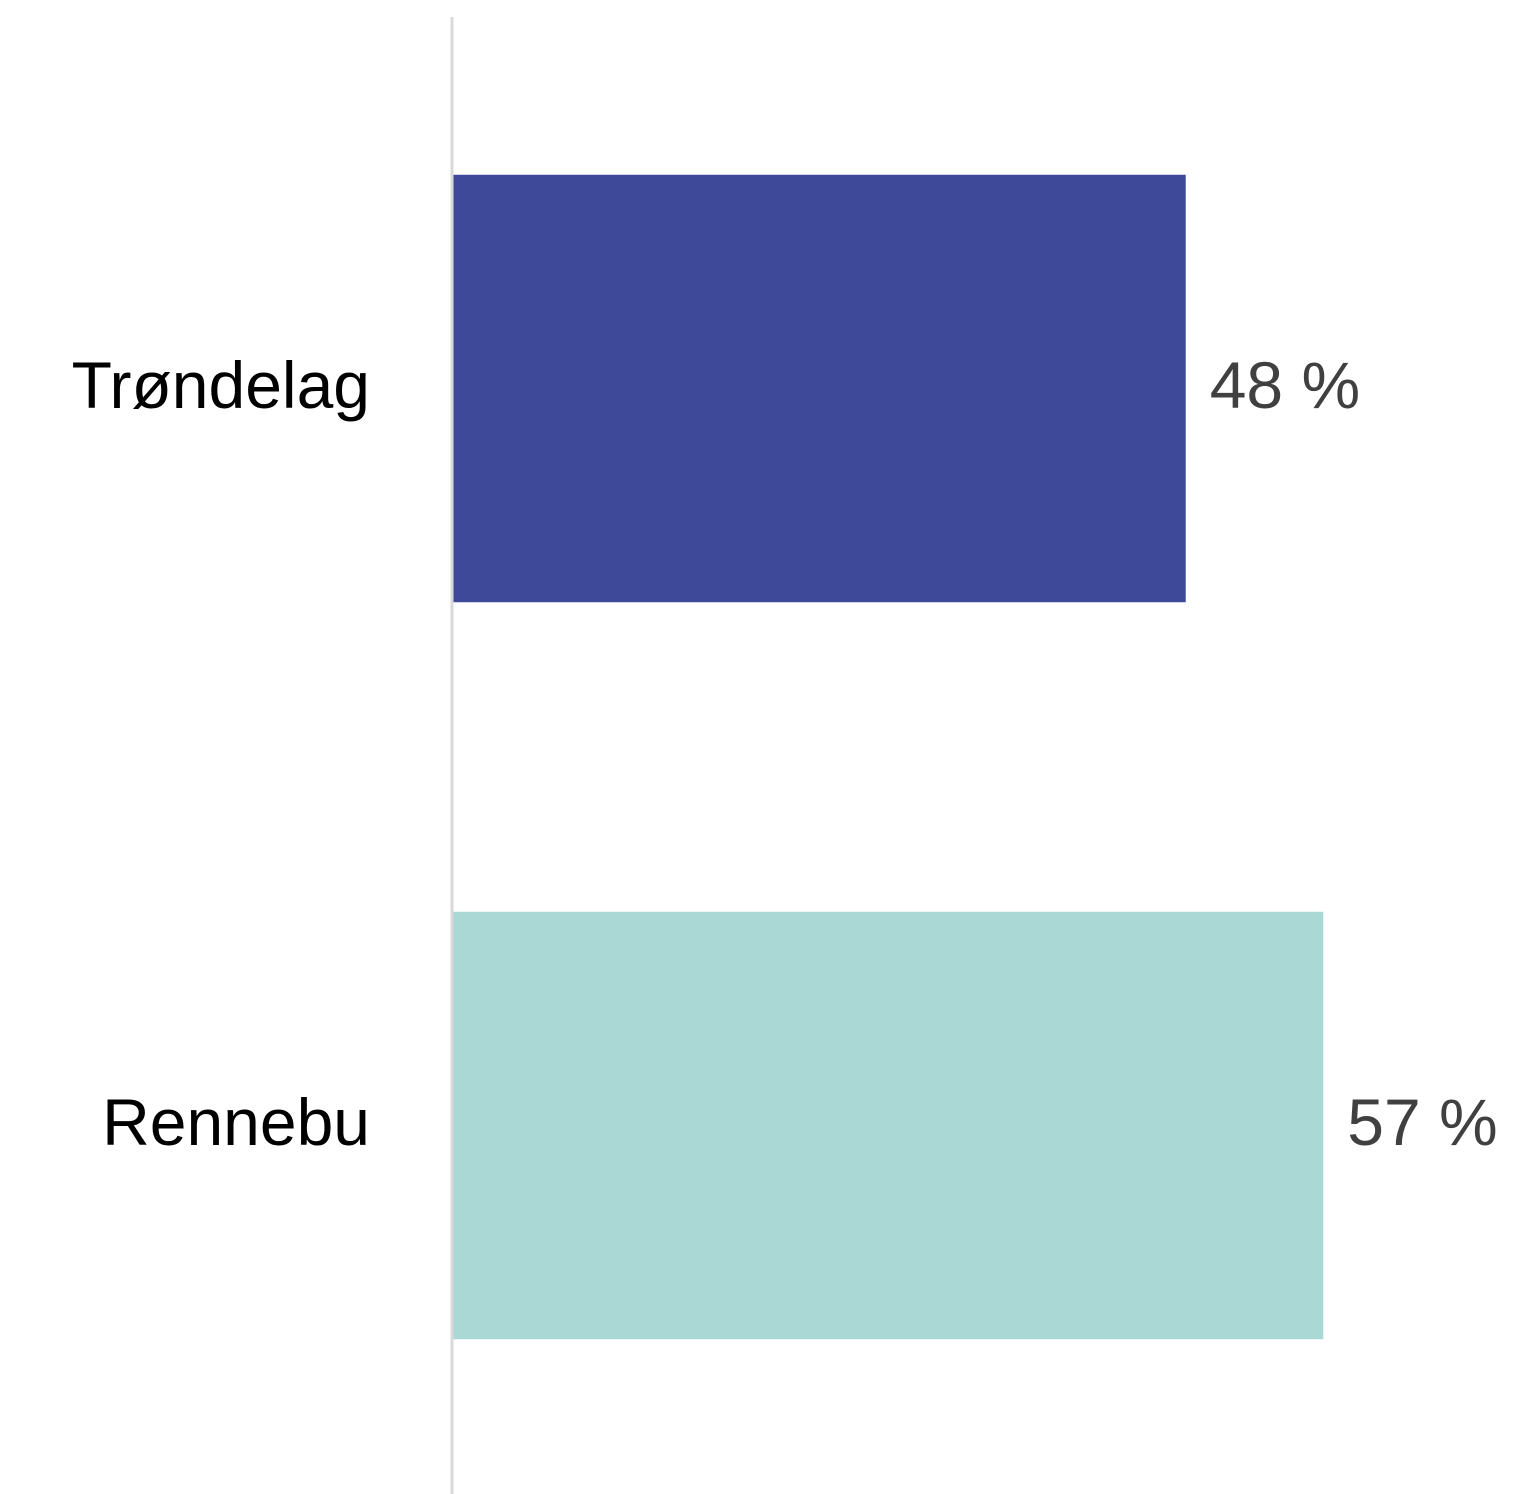 Image resolution: width=1522 pixels, height=1494 pixels. I want to click on y-tick-label: Rennebu, so click(236, 1122).